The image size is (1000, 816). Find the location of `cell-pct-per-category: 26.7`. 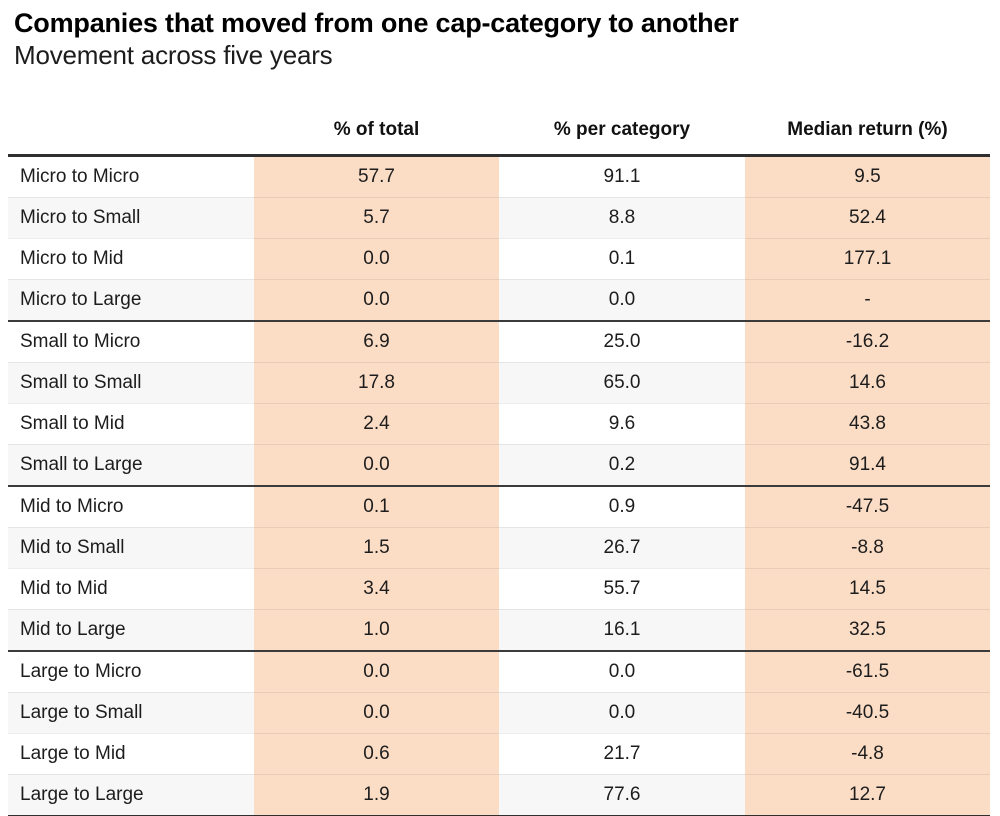

cell-pct-per-category: 26.7 is located at coordinates (622, 547).